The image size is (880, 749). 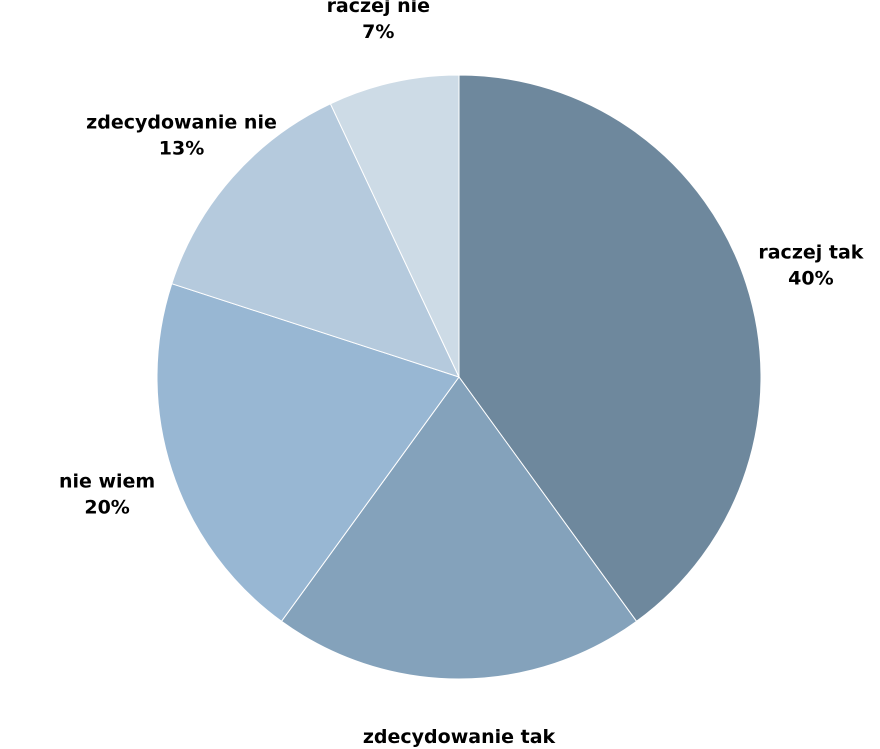 I want to click on slice-value-label: 13%, so click(x=181, y=148).